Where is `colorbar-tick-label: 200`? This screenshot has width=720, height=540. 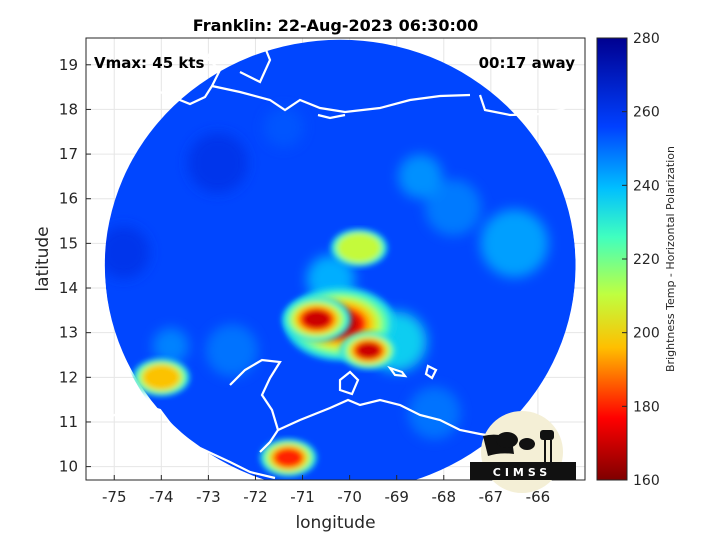
colorbar-tick-label: 200 is located at coordinates (646, 334).